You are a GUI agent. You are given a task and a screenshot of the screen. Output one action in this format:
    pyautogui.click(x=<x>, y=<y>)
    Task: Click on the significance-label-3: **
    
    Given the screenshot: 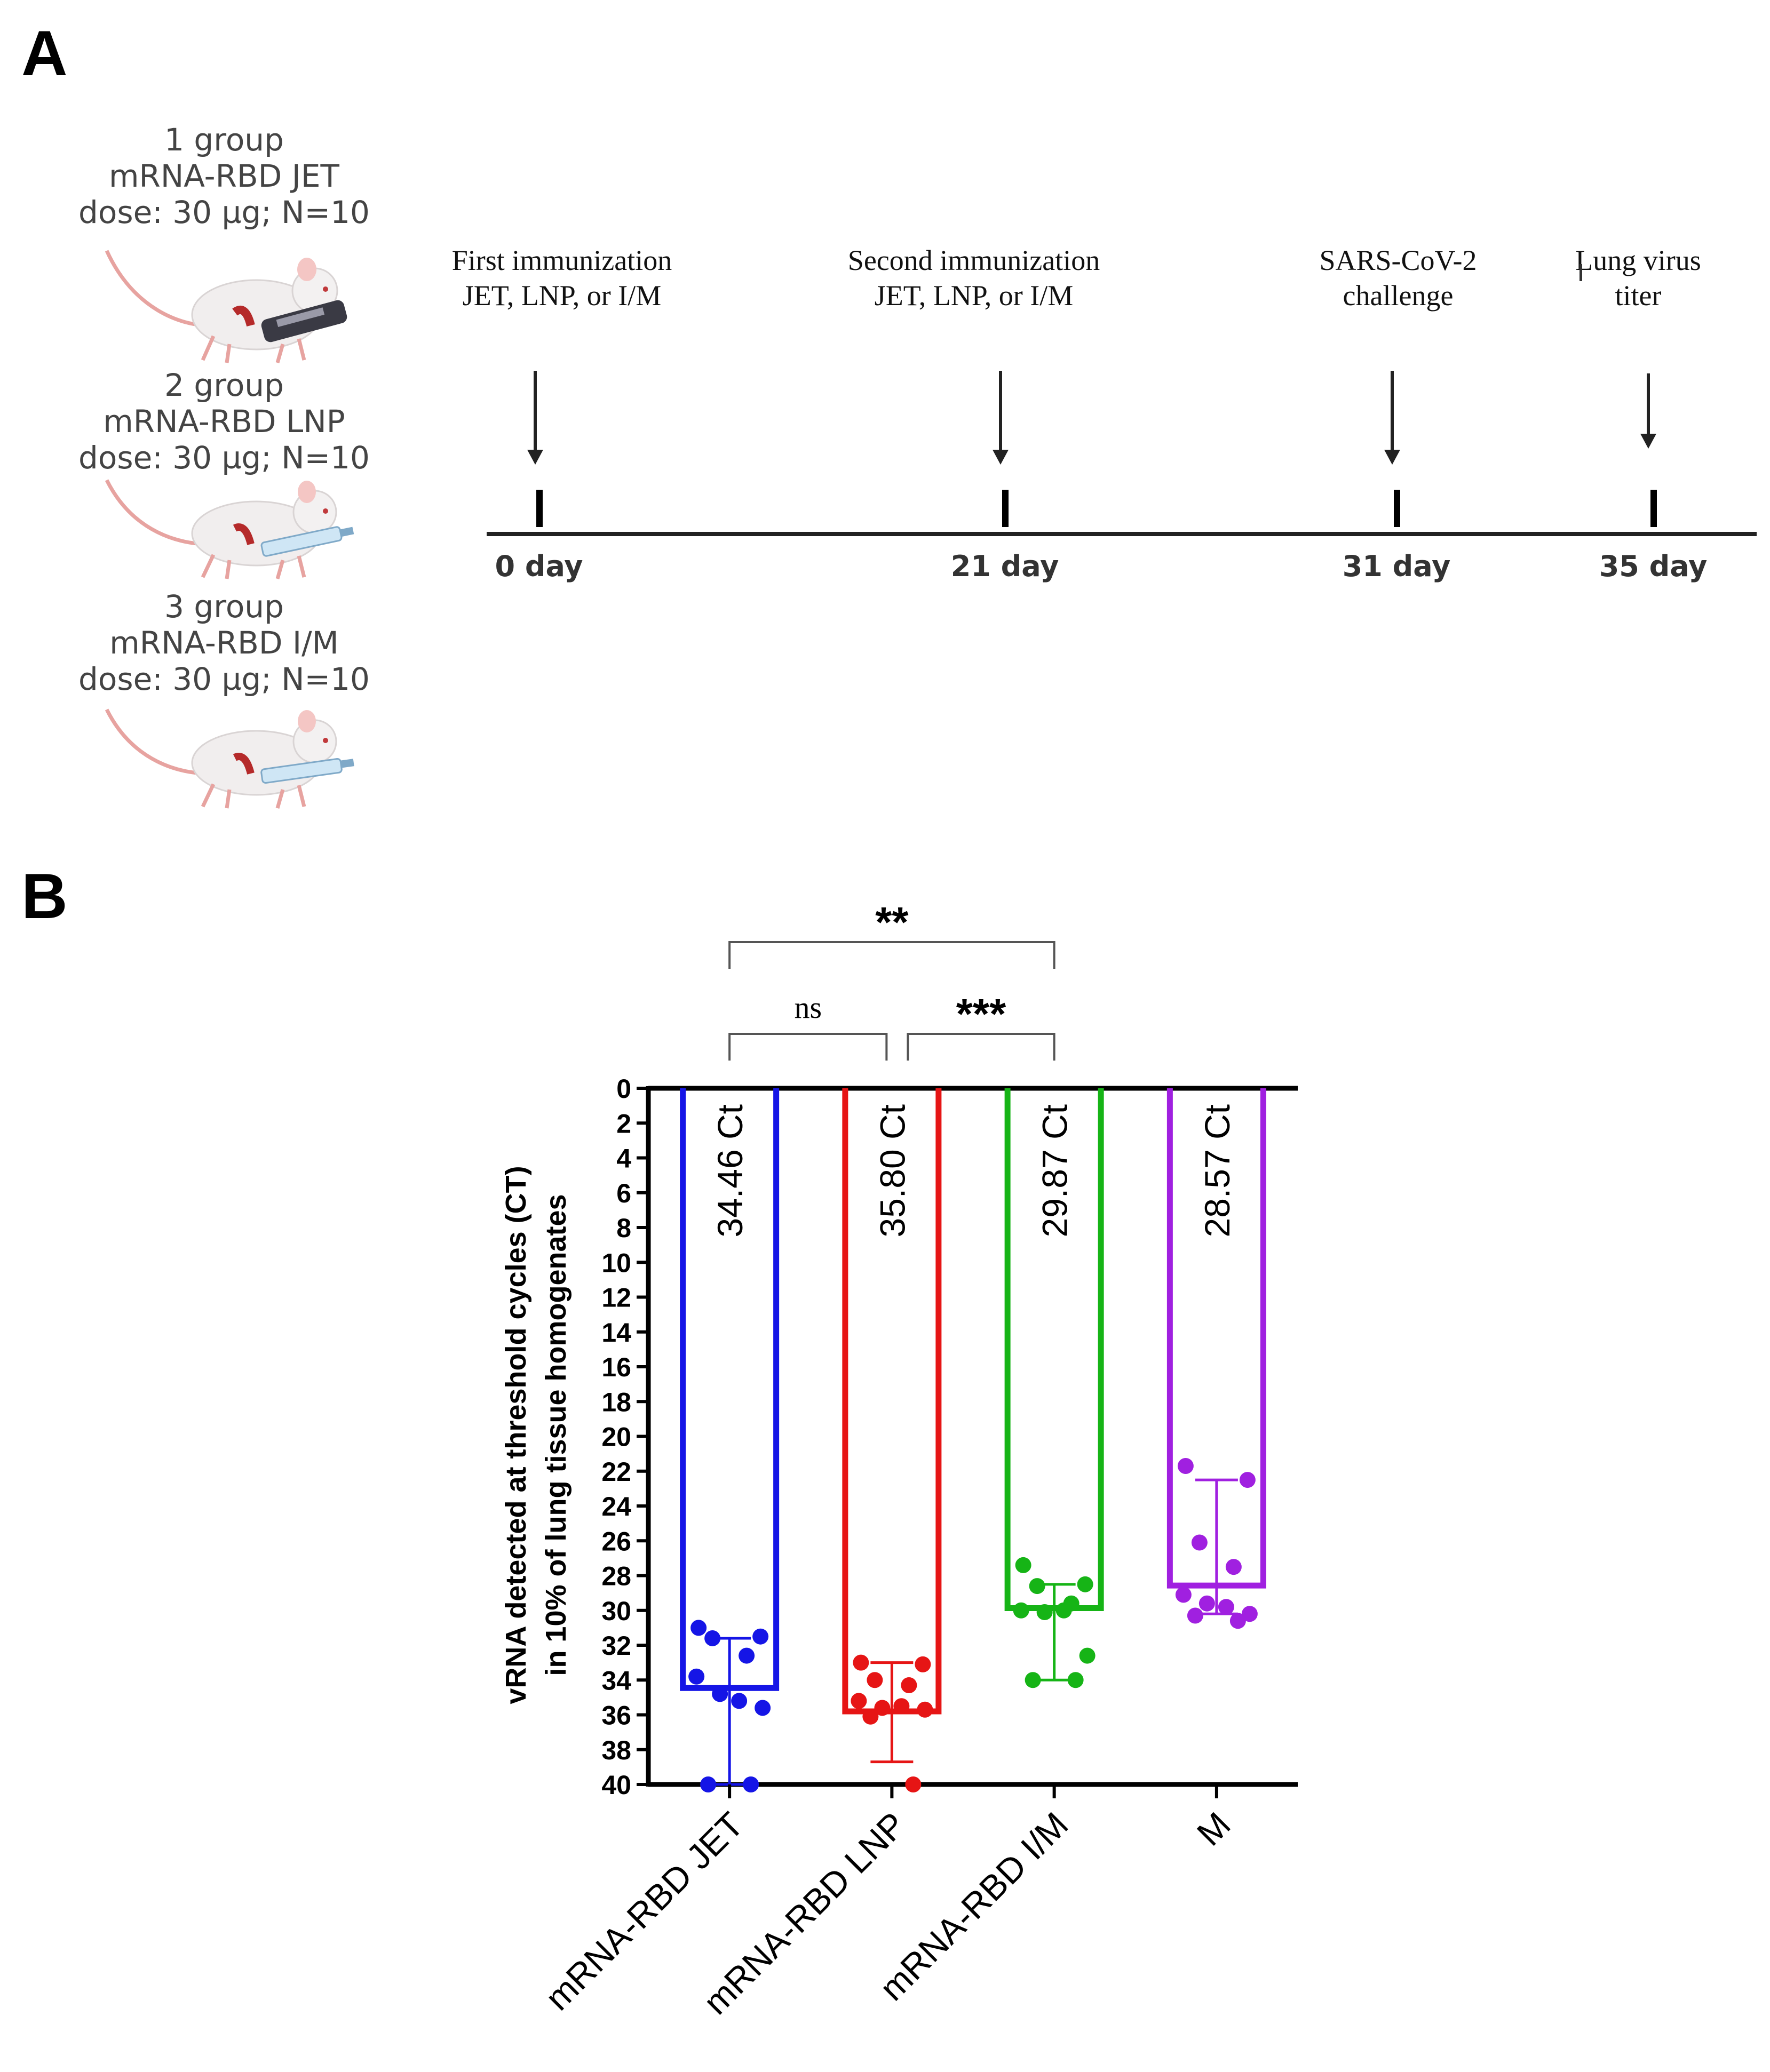 What is the action you would take?
    pyautogui.click(x=892, y=922)
    